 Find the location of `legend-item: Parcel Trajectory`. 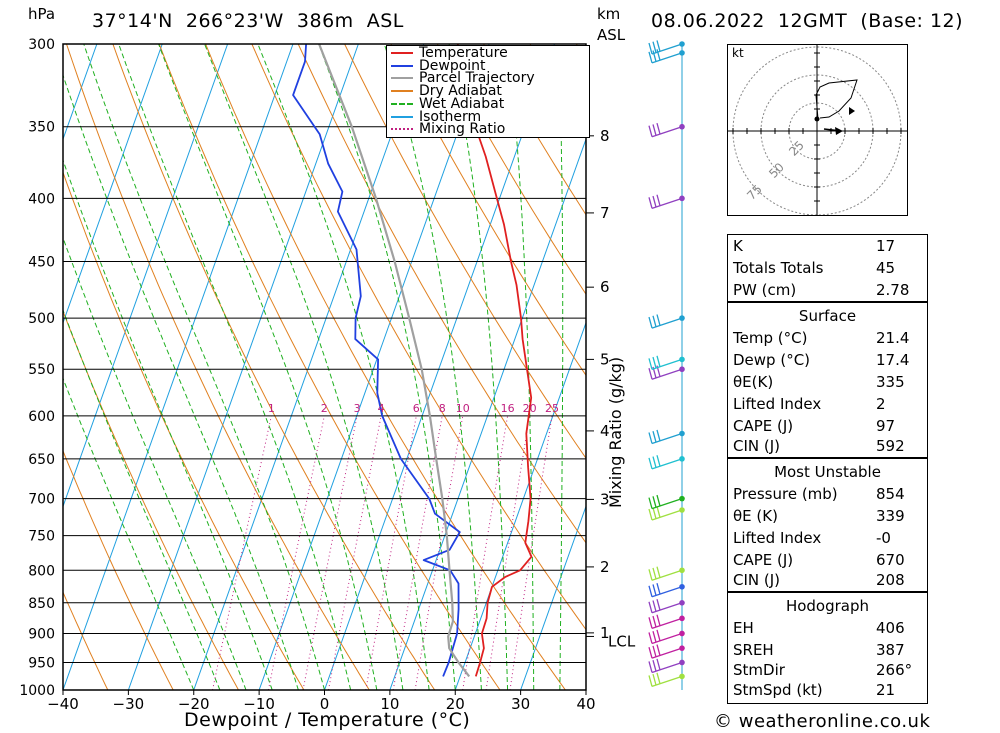

legend-item: Parcel Trajectory is located at coordinates (462, 78).